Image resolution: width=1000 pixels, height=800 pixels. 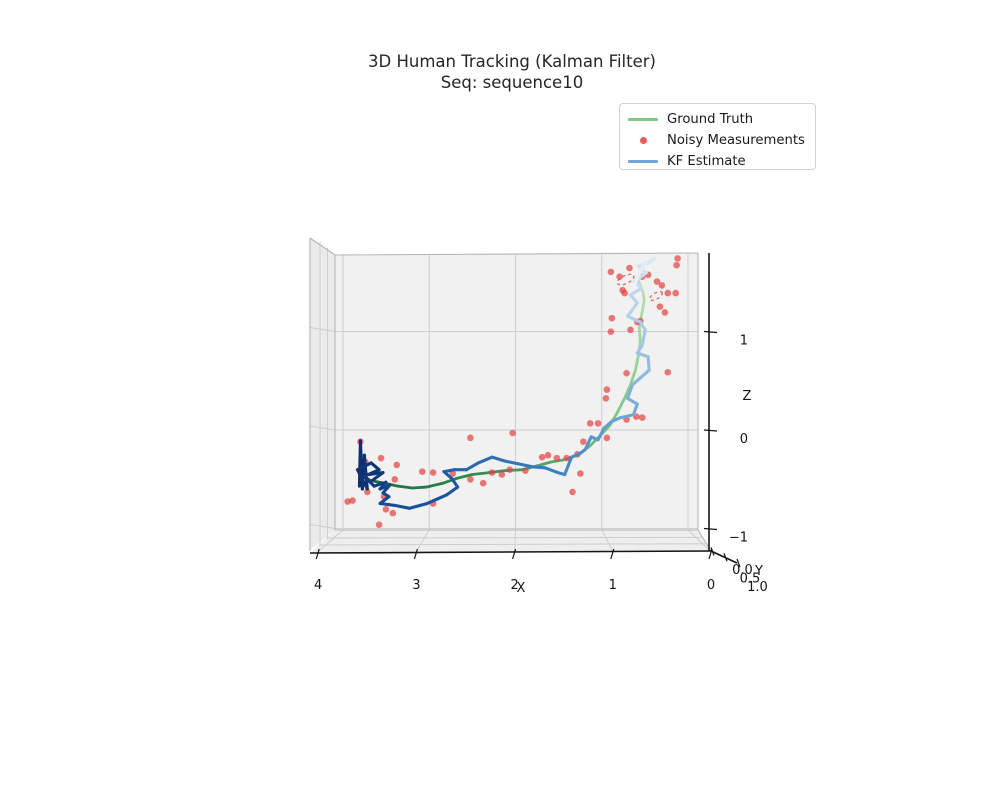 I want to click on legend-item-noisy-measurements: Noisy Measurements, so click(x=717, y=140).